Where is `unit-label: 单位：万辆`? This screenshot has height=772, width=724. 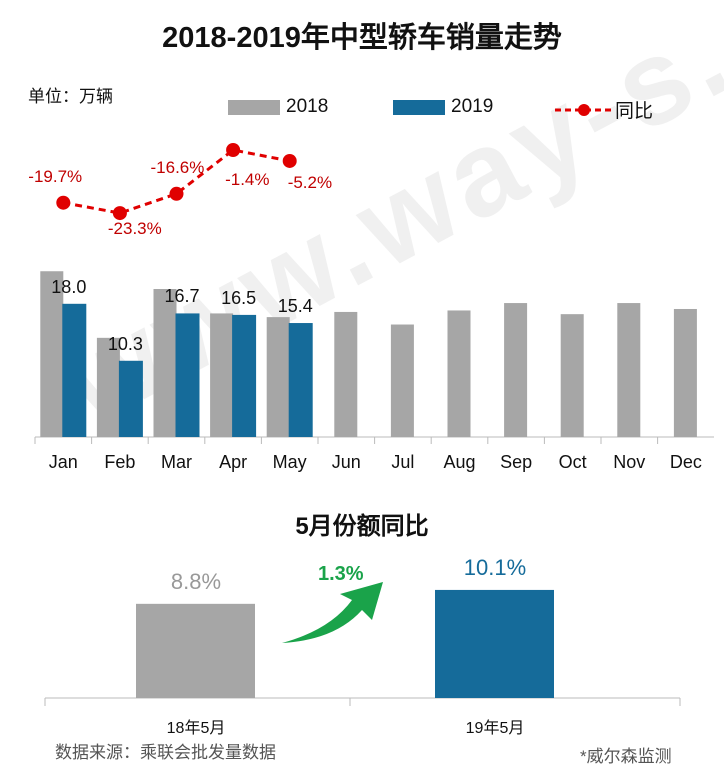
unit-label: 单位：万辆 is located at coordinates (70, 96).